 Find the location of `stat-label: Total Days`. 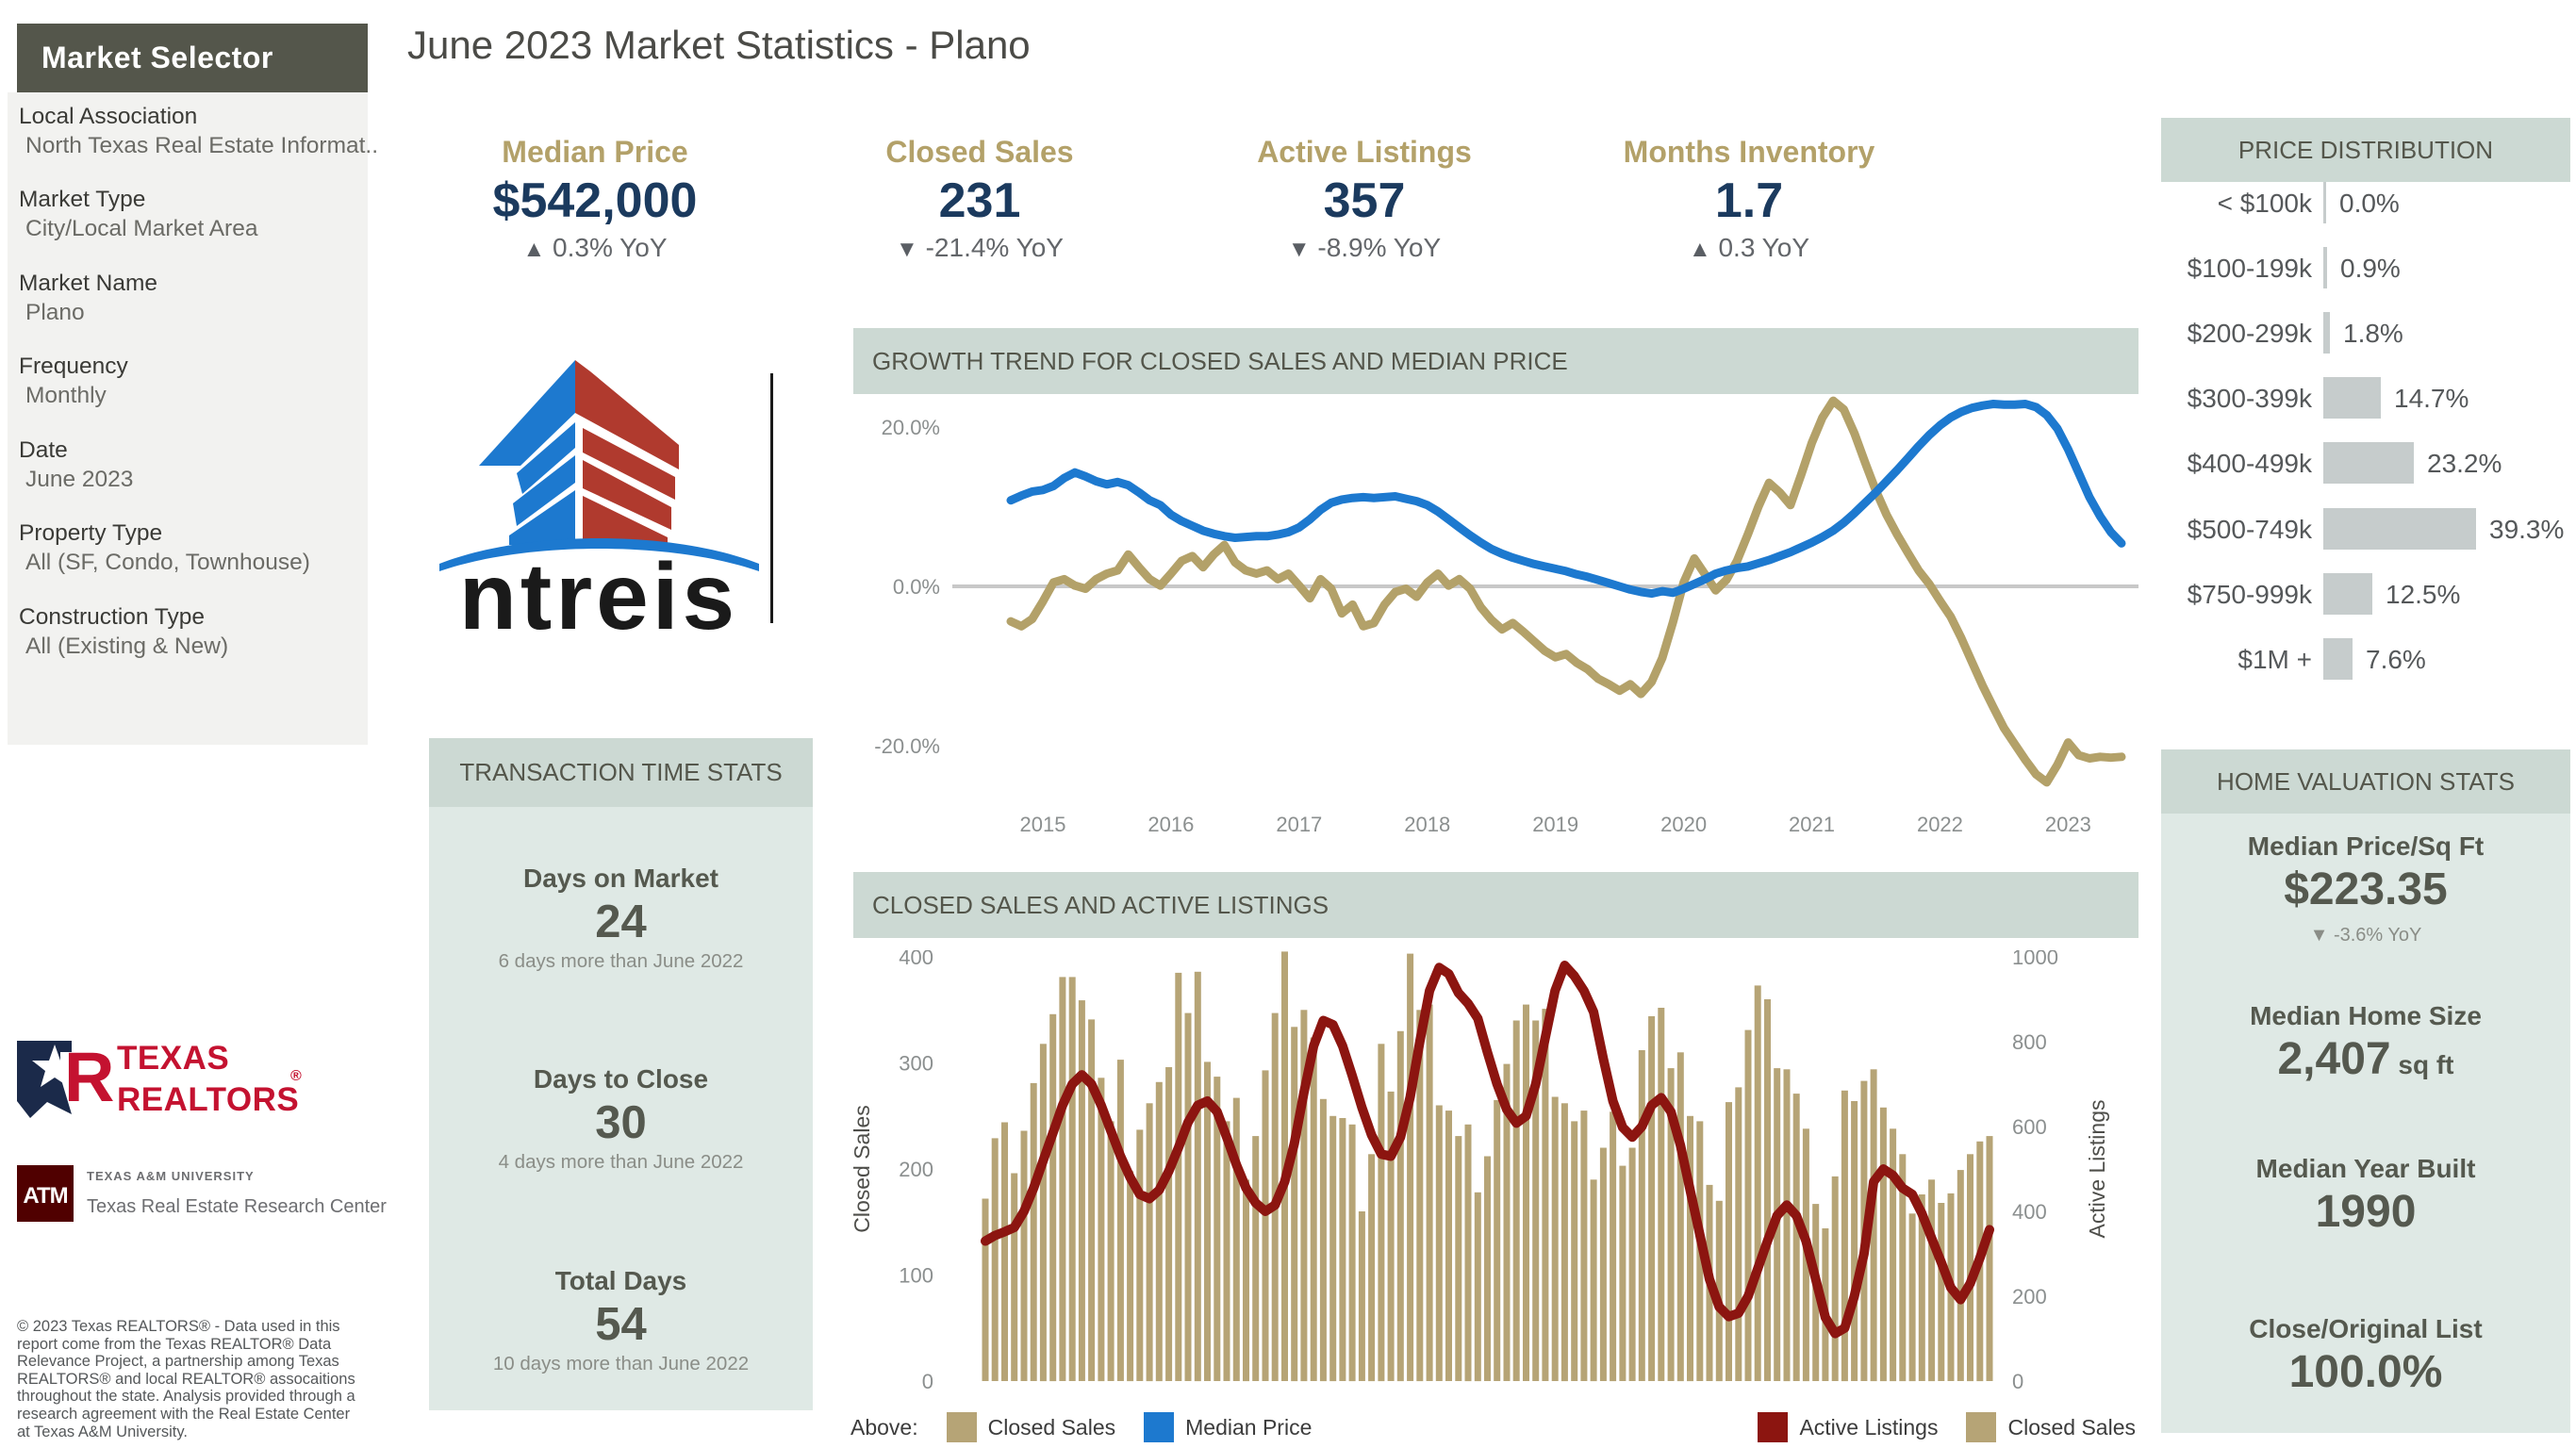

stat-label: Total Days is located at coordinates (620, 1280).